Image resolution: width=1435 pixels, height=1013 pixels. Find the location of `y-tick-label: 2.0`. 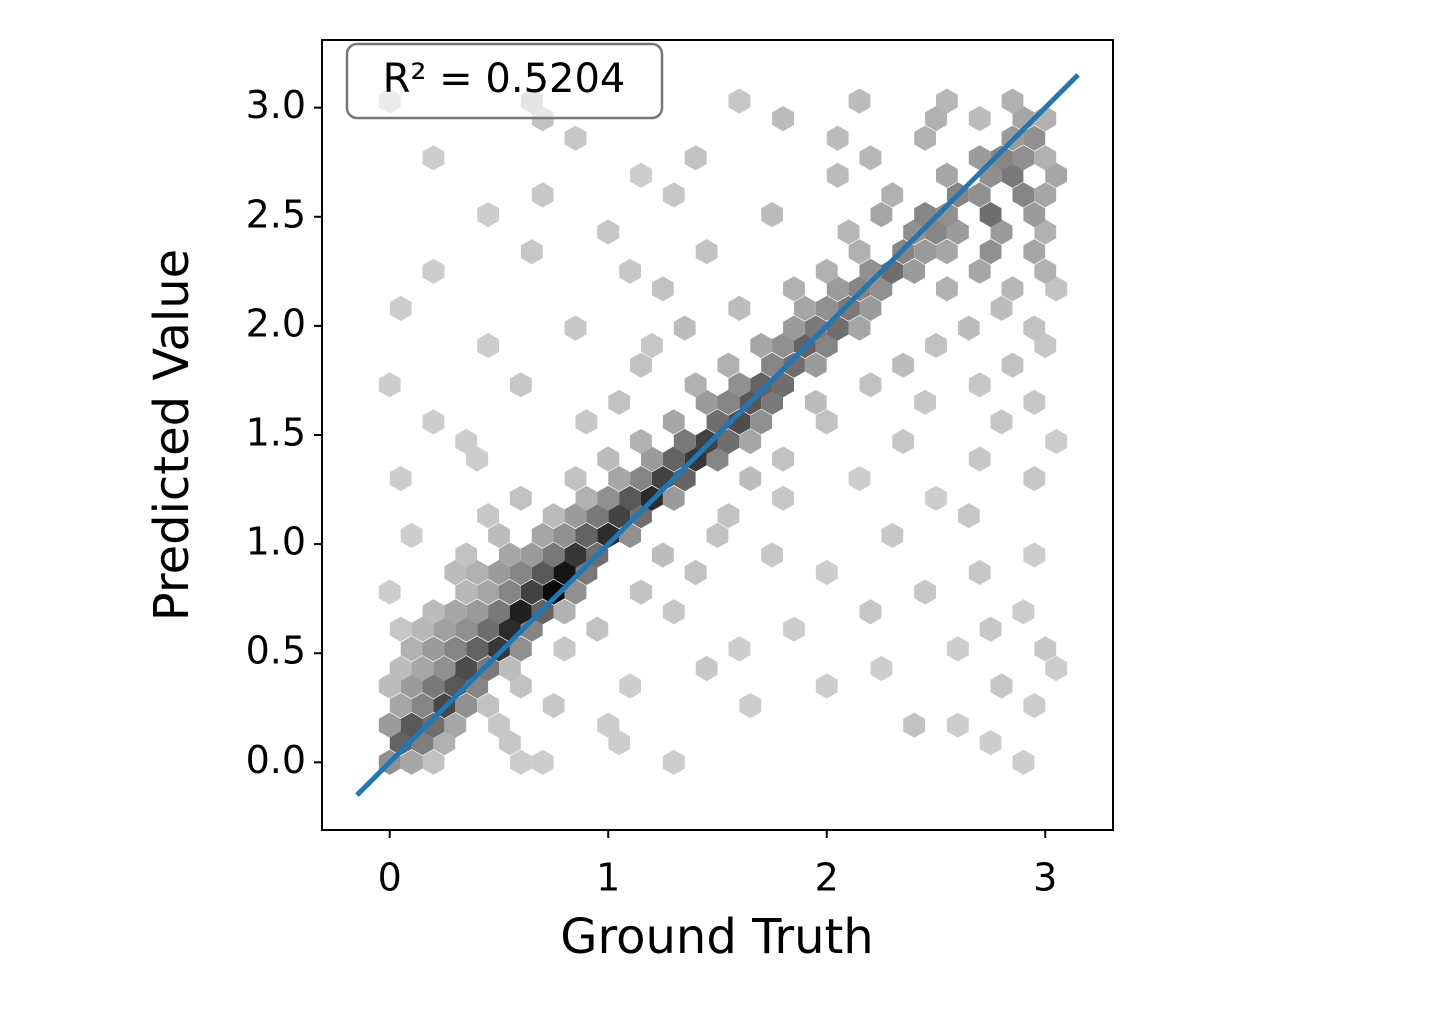

y-tick-label: 2.0 is located at coordinates (276, 323).